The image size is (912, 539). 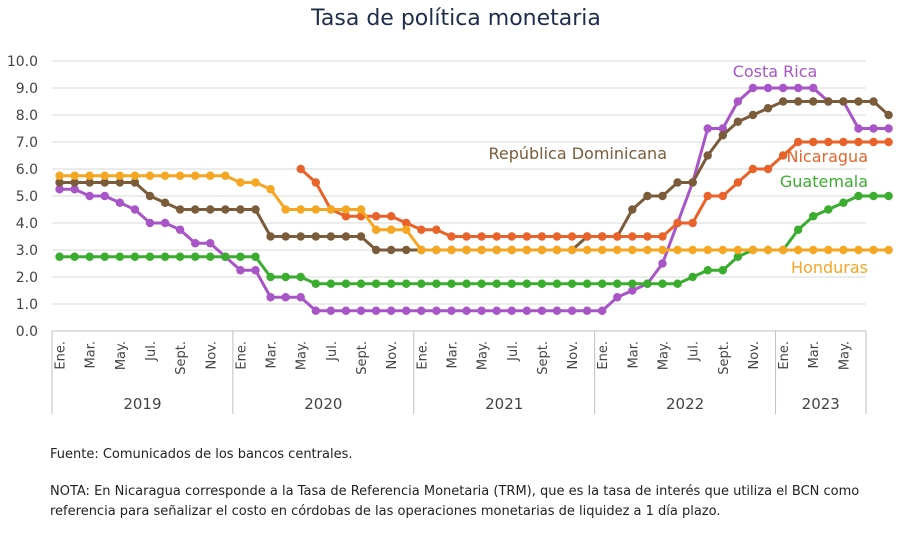 I want to click on series-label: Honduras, so click(x=829, y=267).